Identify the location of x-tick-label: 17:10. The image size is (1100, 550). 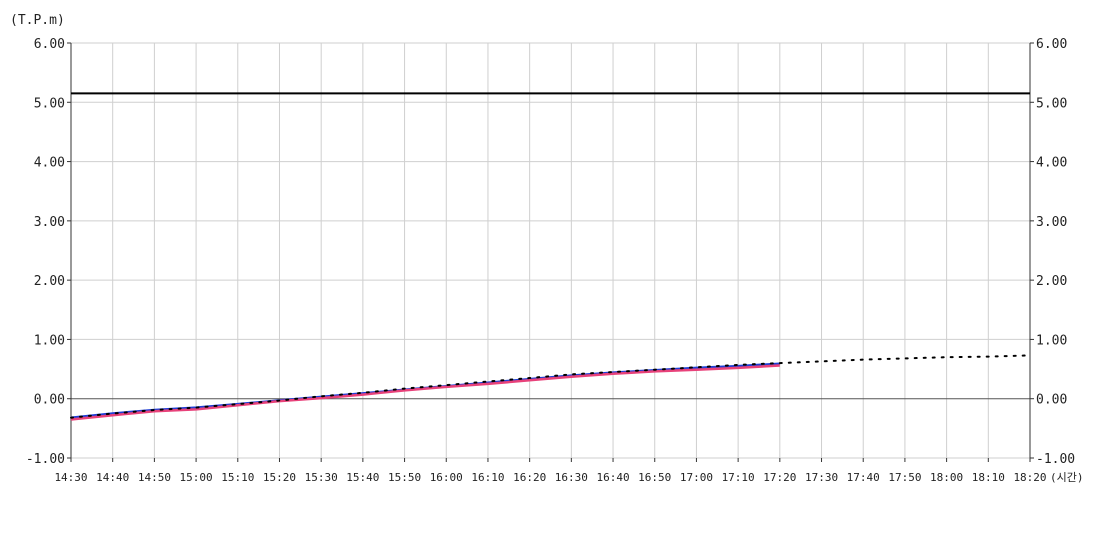
(738, 477).